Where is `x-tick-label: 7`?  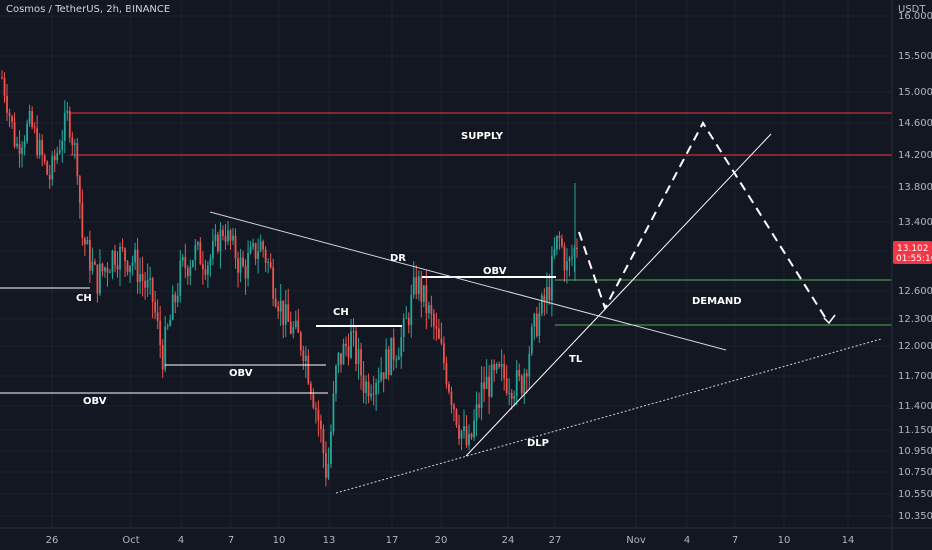 x-tick-label: 7 is located at coordinates (231, 540).